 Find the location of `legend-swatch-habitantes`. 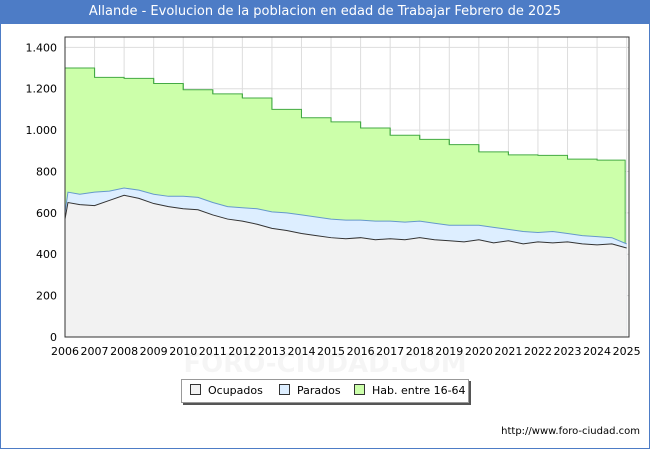

legend-swatch-habitantes is located at coordinates (359, 389).